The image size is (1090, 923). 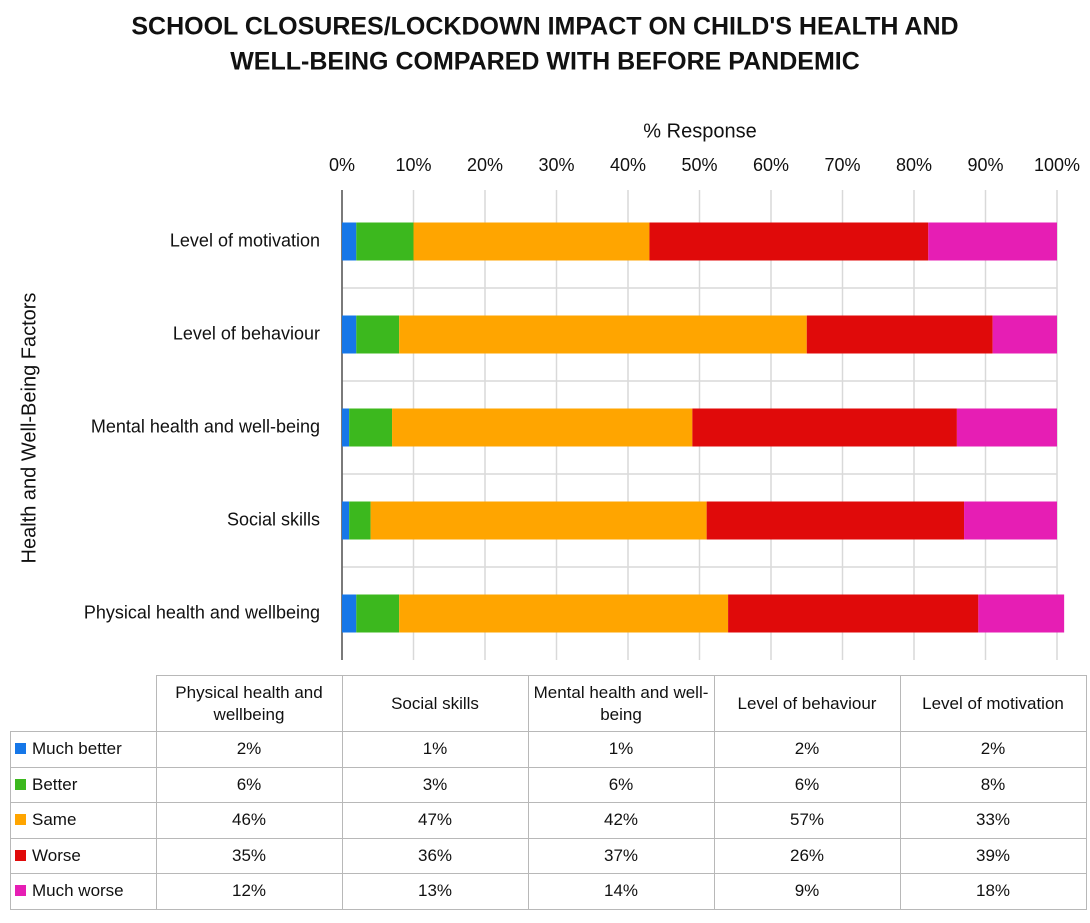 I want to click on x-tick-label: 100%, so click(x=1057, y=165).